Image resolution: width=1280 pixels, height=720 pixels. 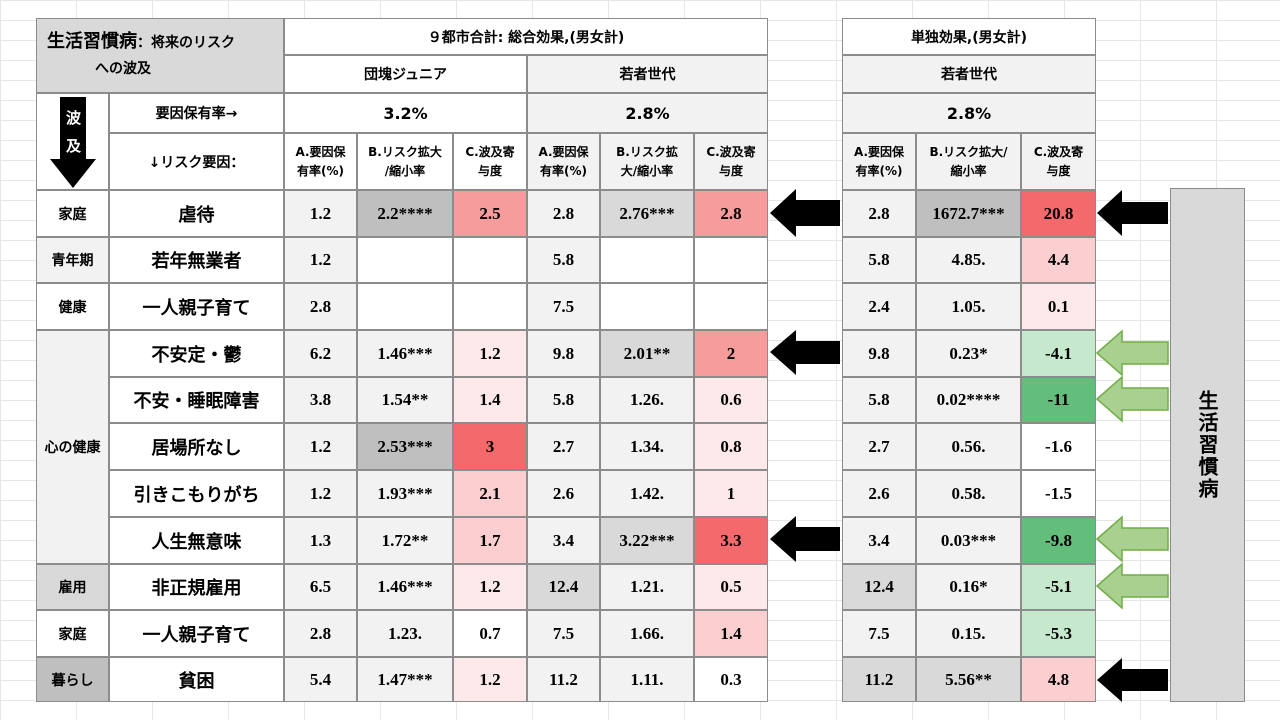 I want to click on col-b3-header: B.リスク拡大/縮小率, so click(x=968, y=161).